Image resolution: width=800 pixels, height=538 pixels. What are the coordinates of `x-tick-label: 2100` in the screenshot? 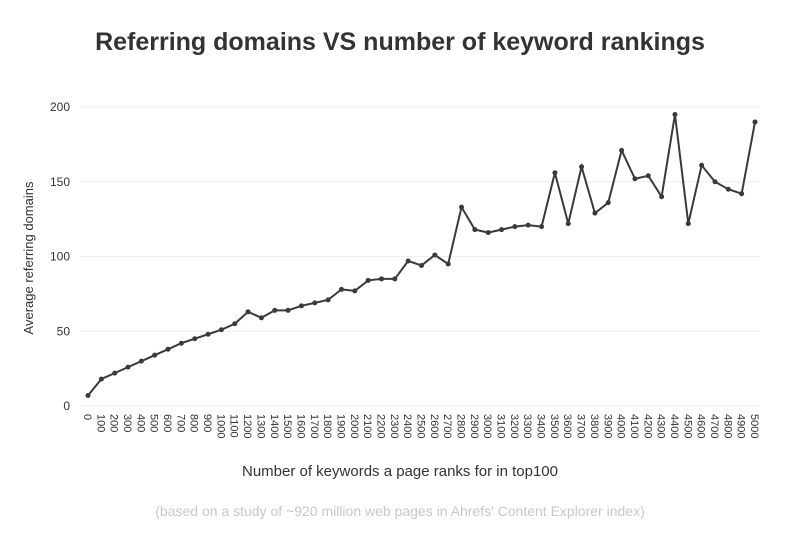 It's located at (367, 426).